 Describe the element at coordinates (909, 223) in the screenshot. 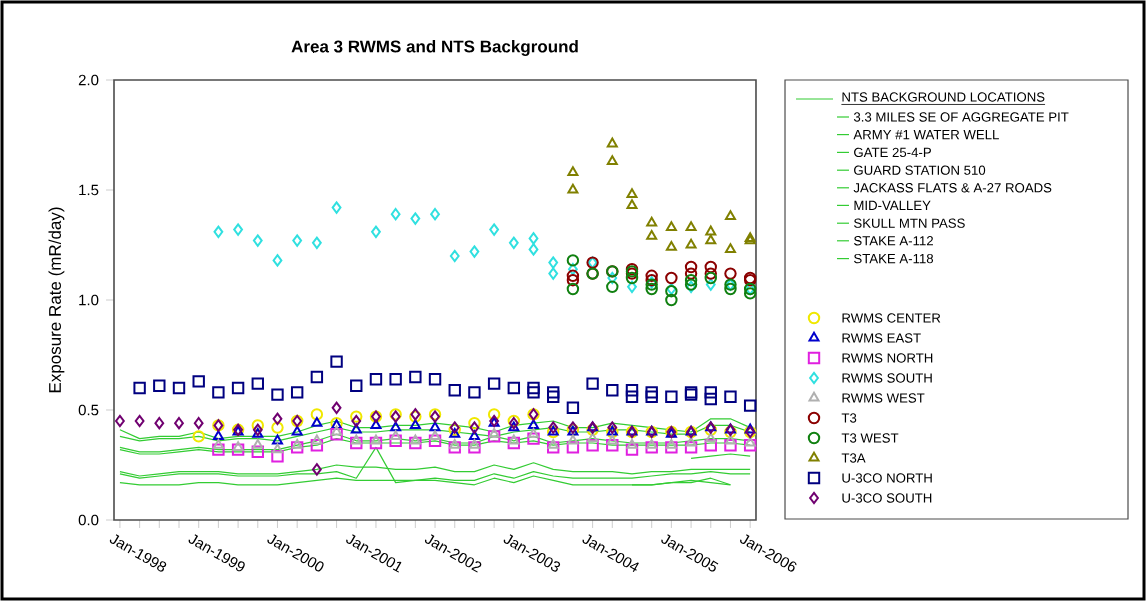

I see `legend-label: SKULL MTN PASS` at that location.